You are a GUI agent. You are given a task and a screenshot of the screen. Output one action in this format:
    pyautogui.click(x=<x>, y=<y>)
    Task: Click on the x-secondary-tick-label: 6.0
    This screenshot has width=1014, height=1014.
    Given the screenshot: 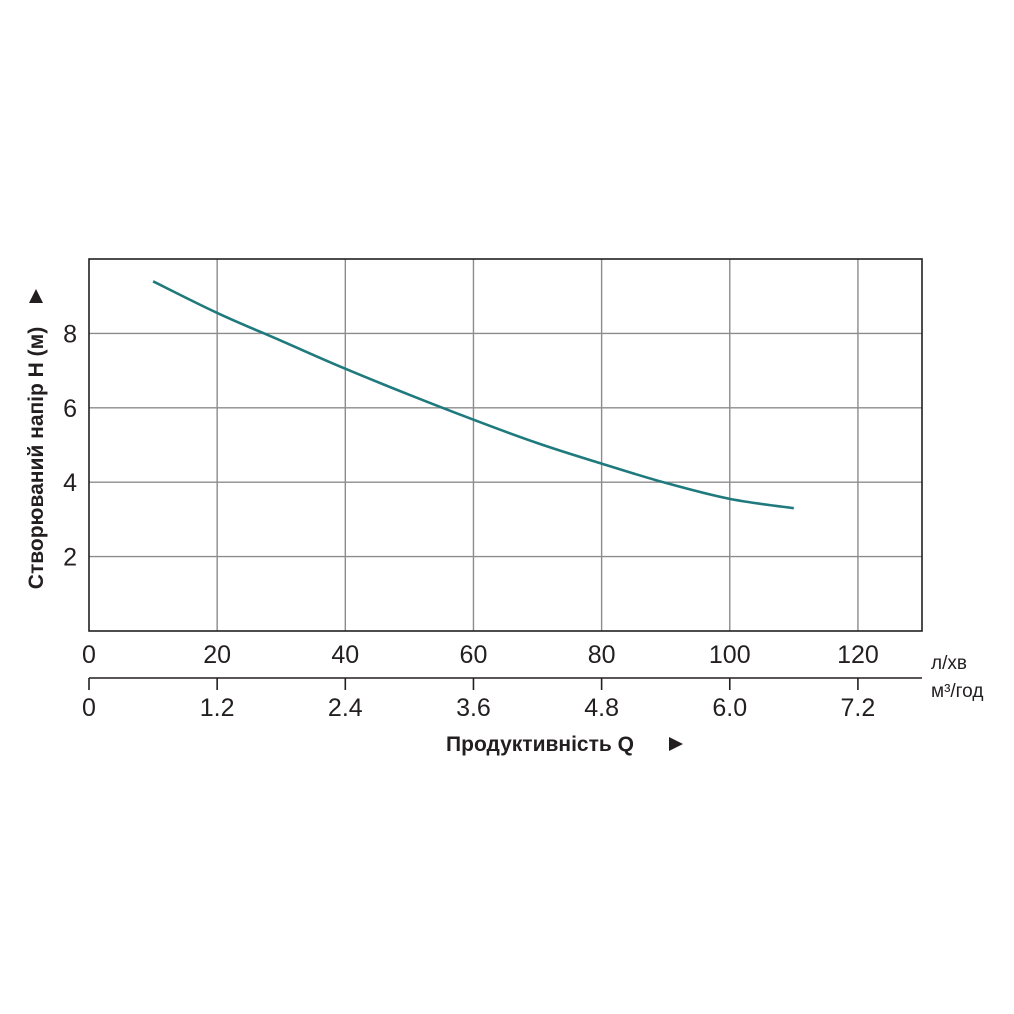 What is the action you would take?
    pyautogui.click(x=729, y=708)
    